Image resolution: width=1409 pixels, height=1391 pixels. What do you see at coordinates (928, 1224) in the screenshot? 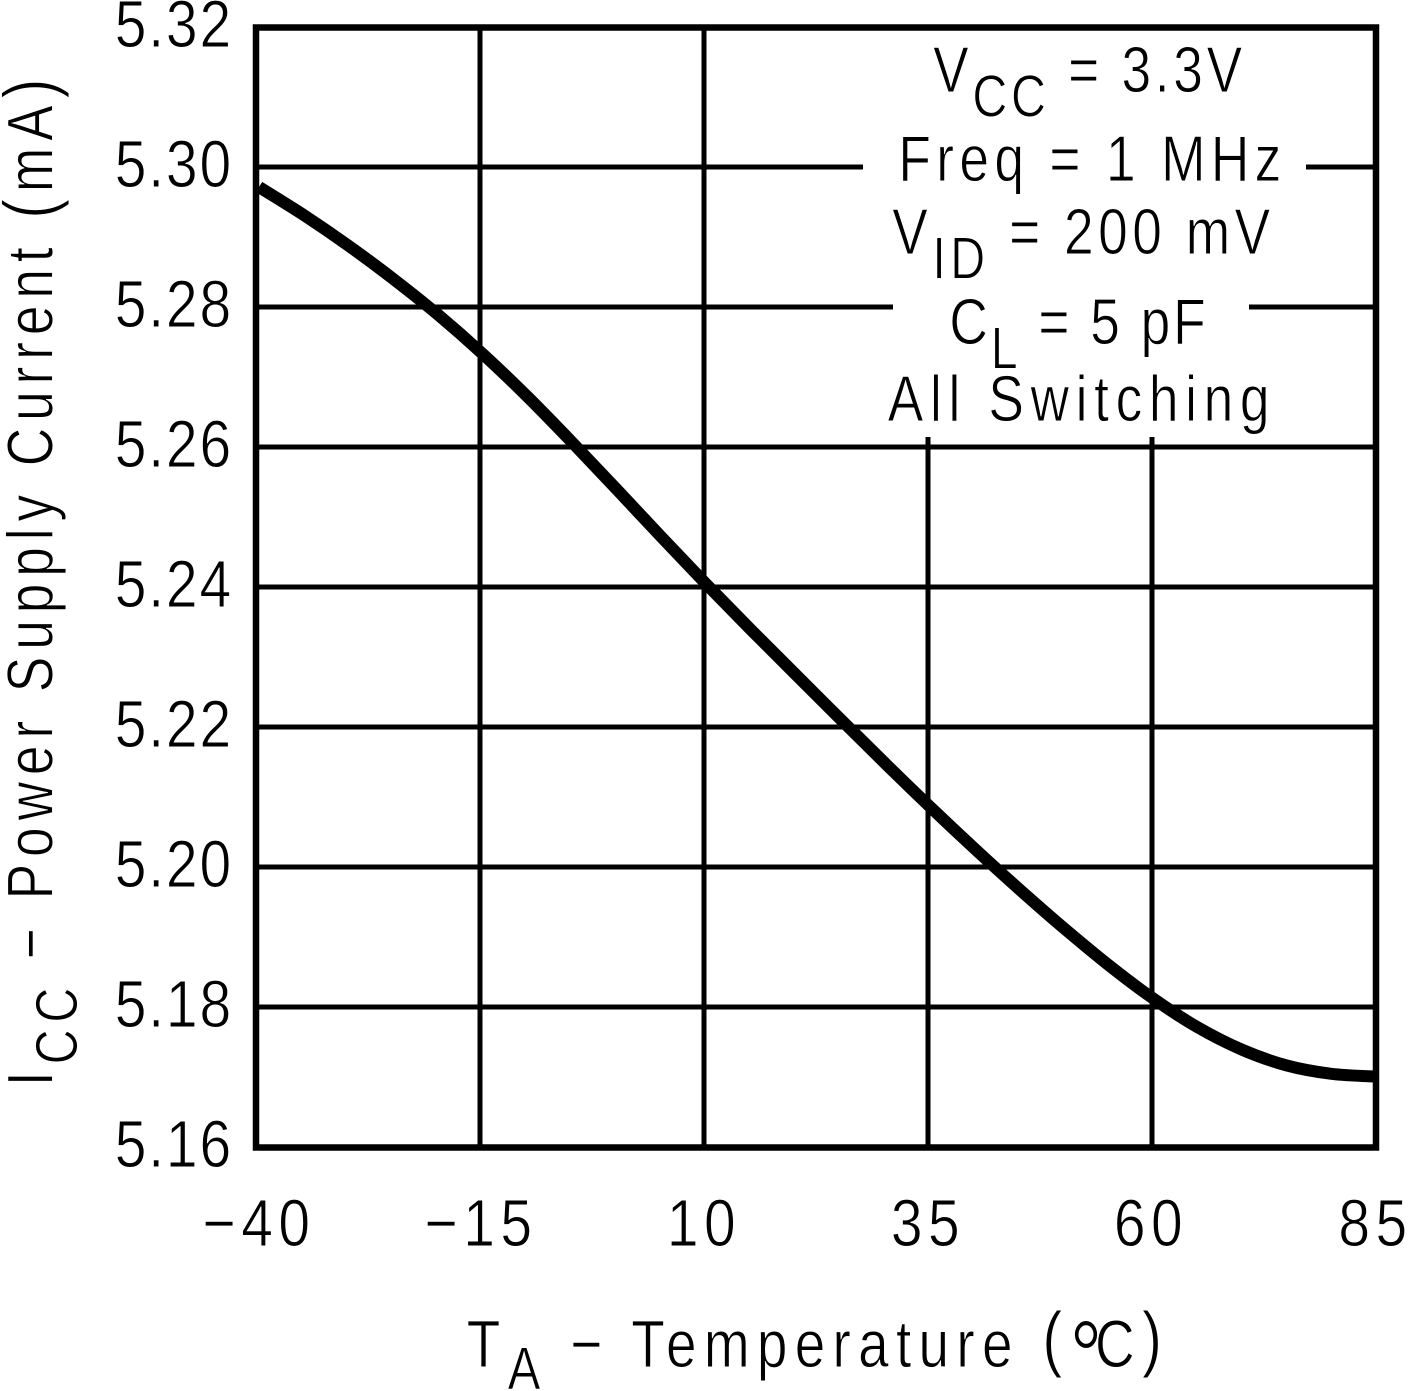
I see `svg-text: 35` at bounding box center [928, 1224].